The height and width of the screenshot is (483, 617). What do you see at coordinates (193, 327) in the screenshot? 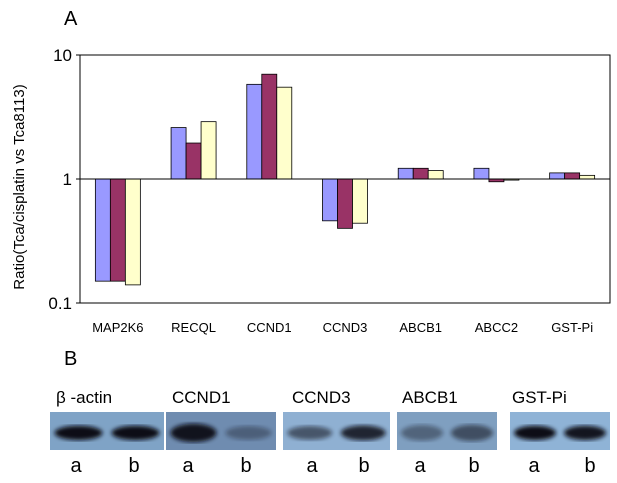
I see `x-tick-label: RECQL` at bounding box center [193, 327].